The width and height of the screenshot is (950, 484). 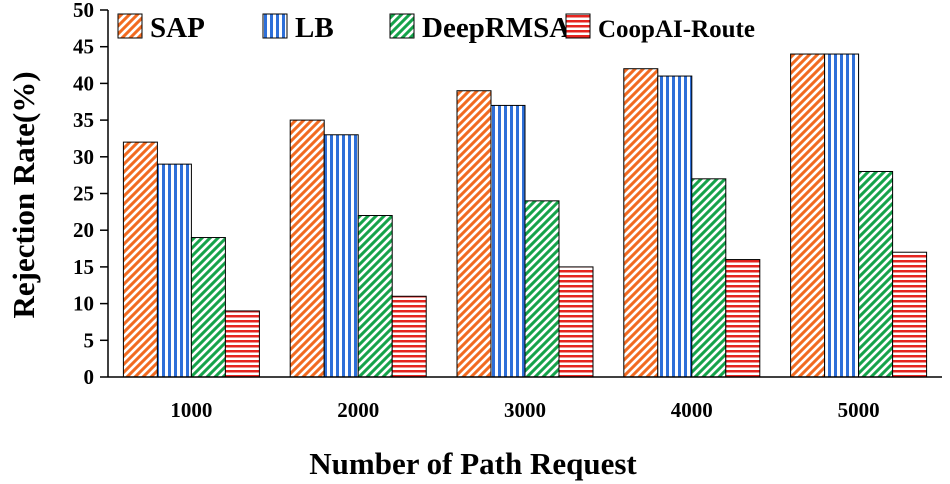 I want to click on y-tick-label: 40, so click(x=83, y=83).